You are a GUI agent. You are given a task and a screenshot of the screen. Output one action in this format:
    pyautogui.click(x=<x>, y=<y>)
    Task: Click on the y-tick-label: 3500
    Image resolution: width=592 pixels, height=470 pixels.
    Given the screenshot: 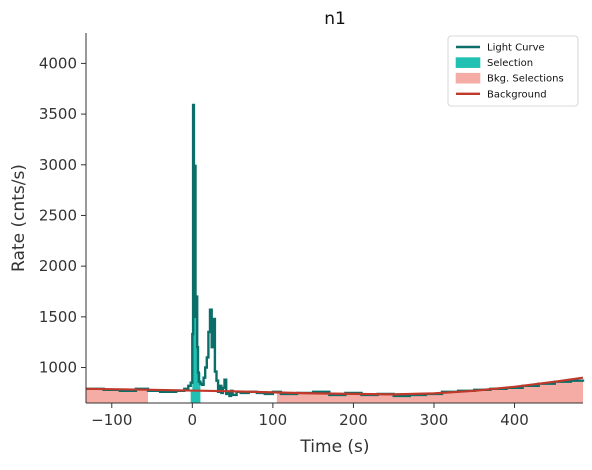 What is the action you would take?
    pyautogui.click(x=58, y=114)
    